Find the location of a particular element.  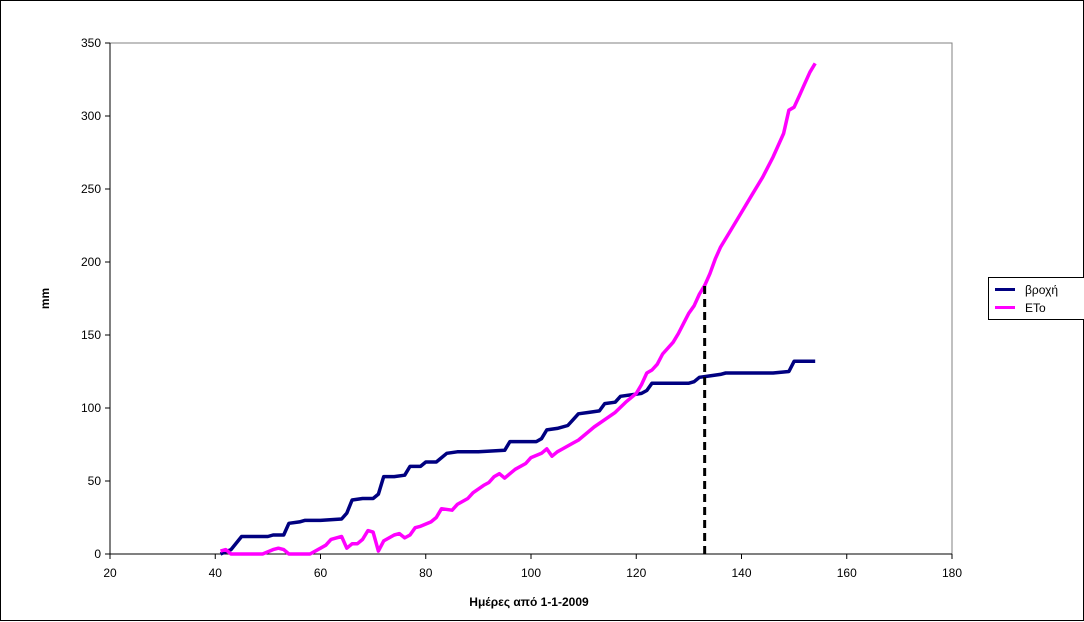

x-tick-label: 120 is located at coordinates (636, 573).